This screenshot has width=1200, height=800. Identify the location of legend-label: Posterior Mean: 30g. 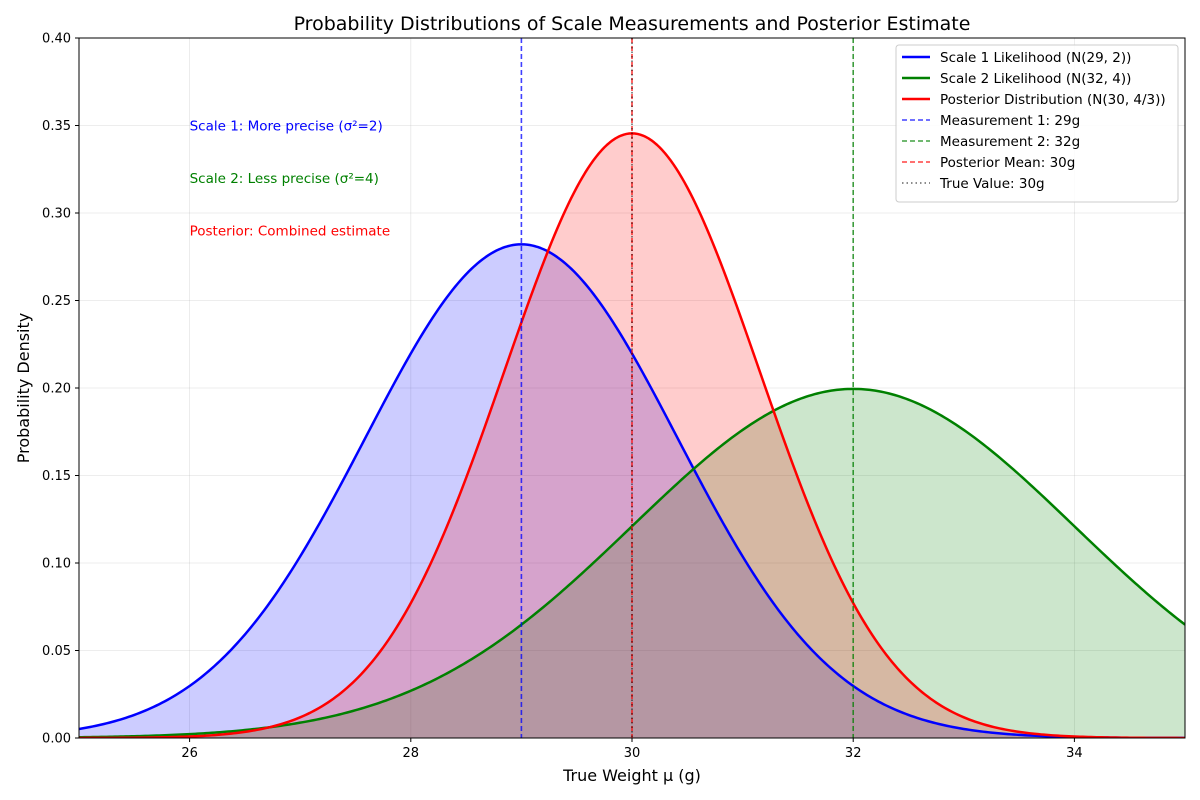
(1007, 163).